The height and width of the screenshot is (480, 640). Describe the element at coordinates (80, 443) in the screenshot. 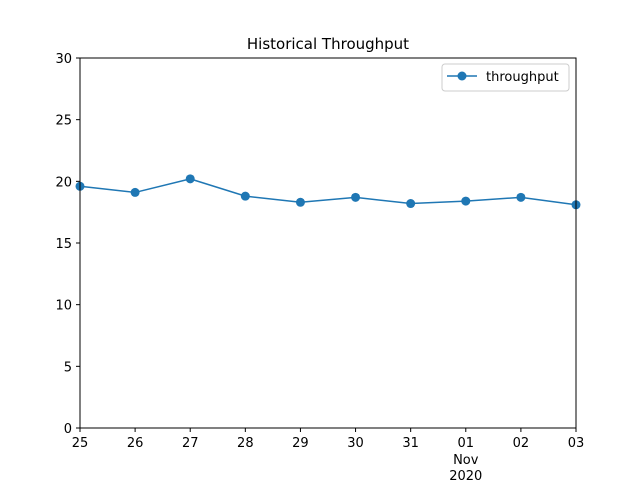

I see `x-tick-label: 25` at that location.